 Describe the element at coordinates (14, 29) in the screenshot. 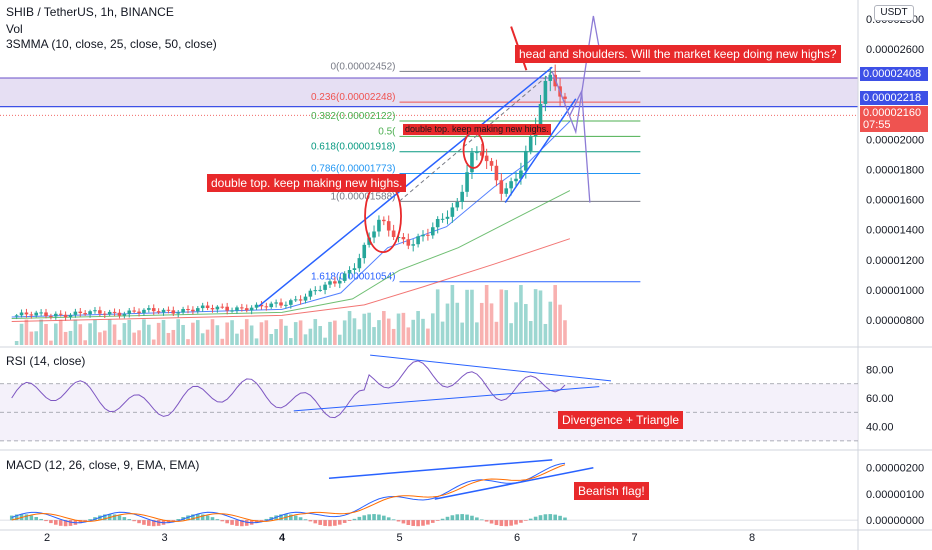

I see `volume-legend: Vol` at that location.